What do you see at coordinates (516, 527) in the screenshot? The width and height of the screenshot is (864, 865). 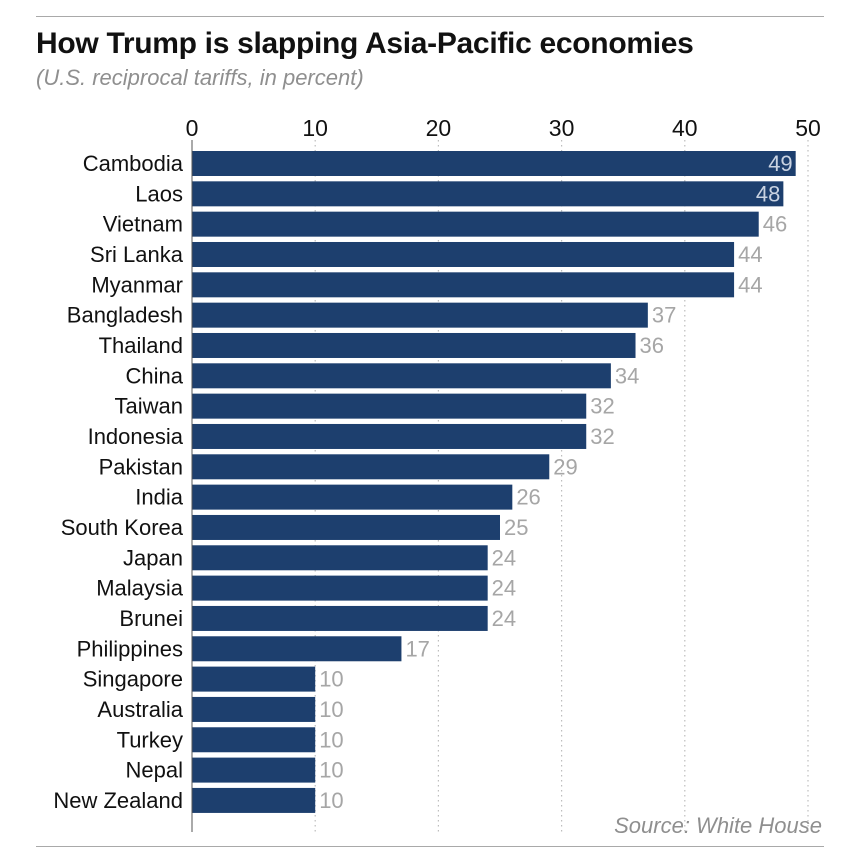 I see `value-label-south-korea: 25` at bounding box center [516, 527].